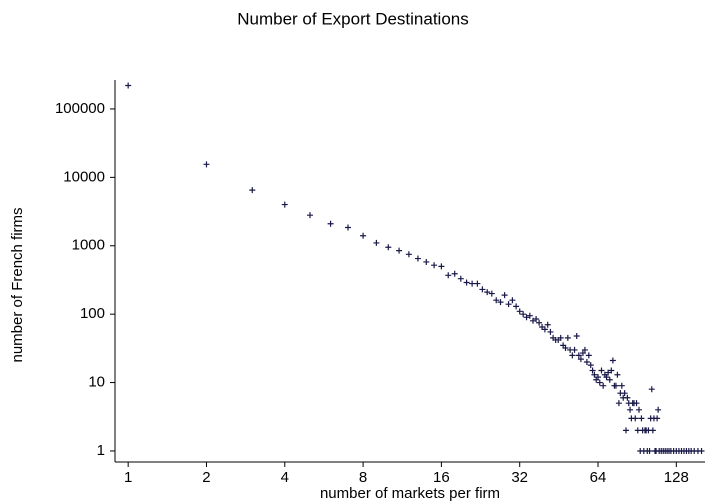 The image size is (706, 503). Describe the element at coordinates (88, 245) in the screenshot. I see `y-tick-label: 1000` at that location.